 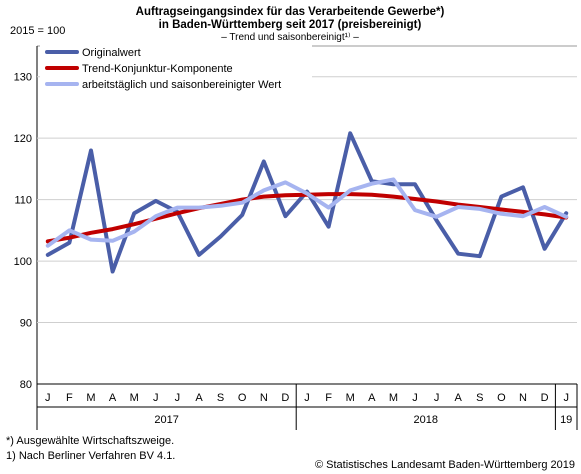 I want to click on legend-label-trend: Trend-Konjunktur-Komponente, so click(x=157, y=69).